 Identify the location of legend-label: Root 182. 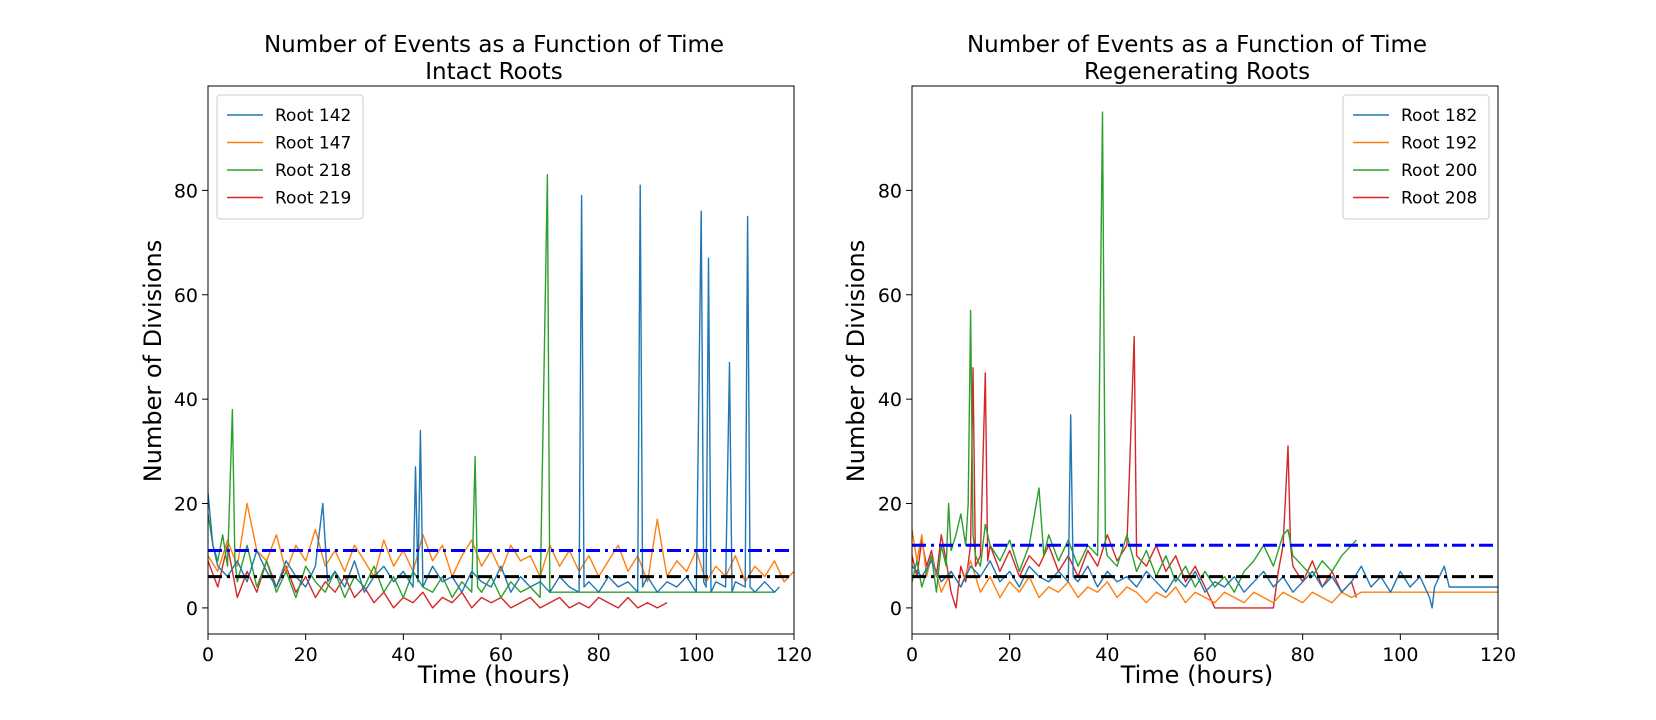
(1439, 116).